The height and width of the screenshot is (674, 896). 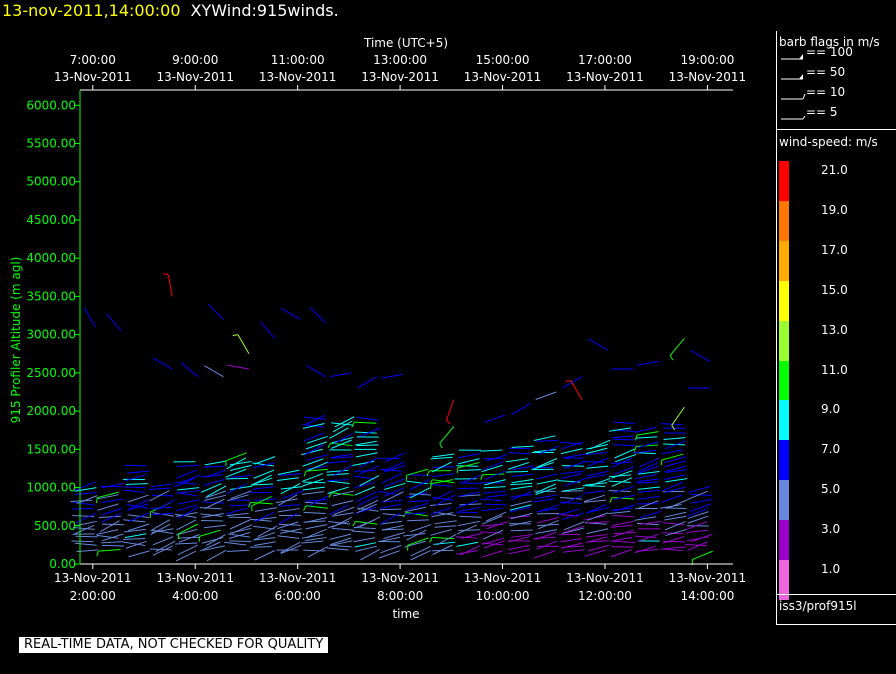 I want to click on barb-key-tick, so click(x=804, y=96).